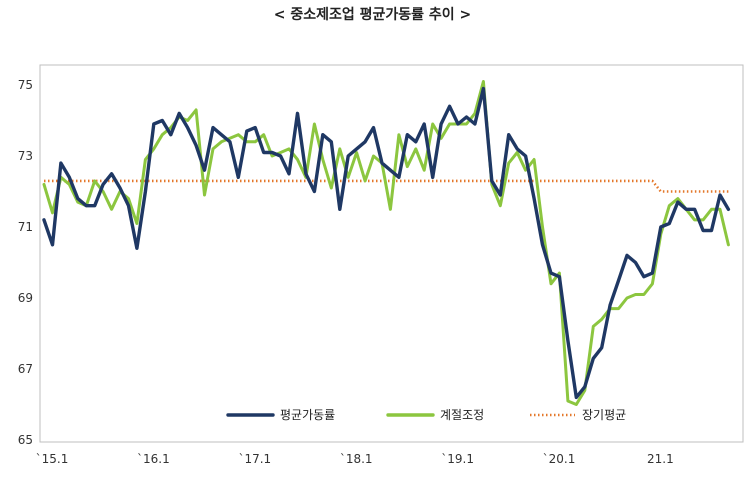 This screenshot has width=745, height=481. What do you see at coordinates (457, 459) in the screenshot?
I see `x-tick-label: `19.1` at bounding box center [457, 459].